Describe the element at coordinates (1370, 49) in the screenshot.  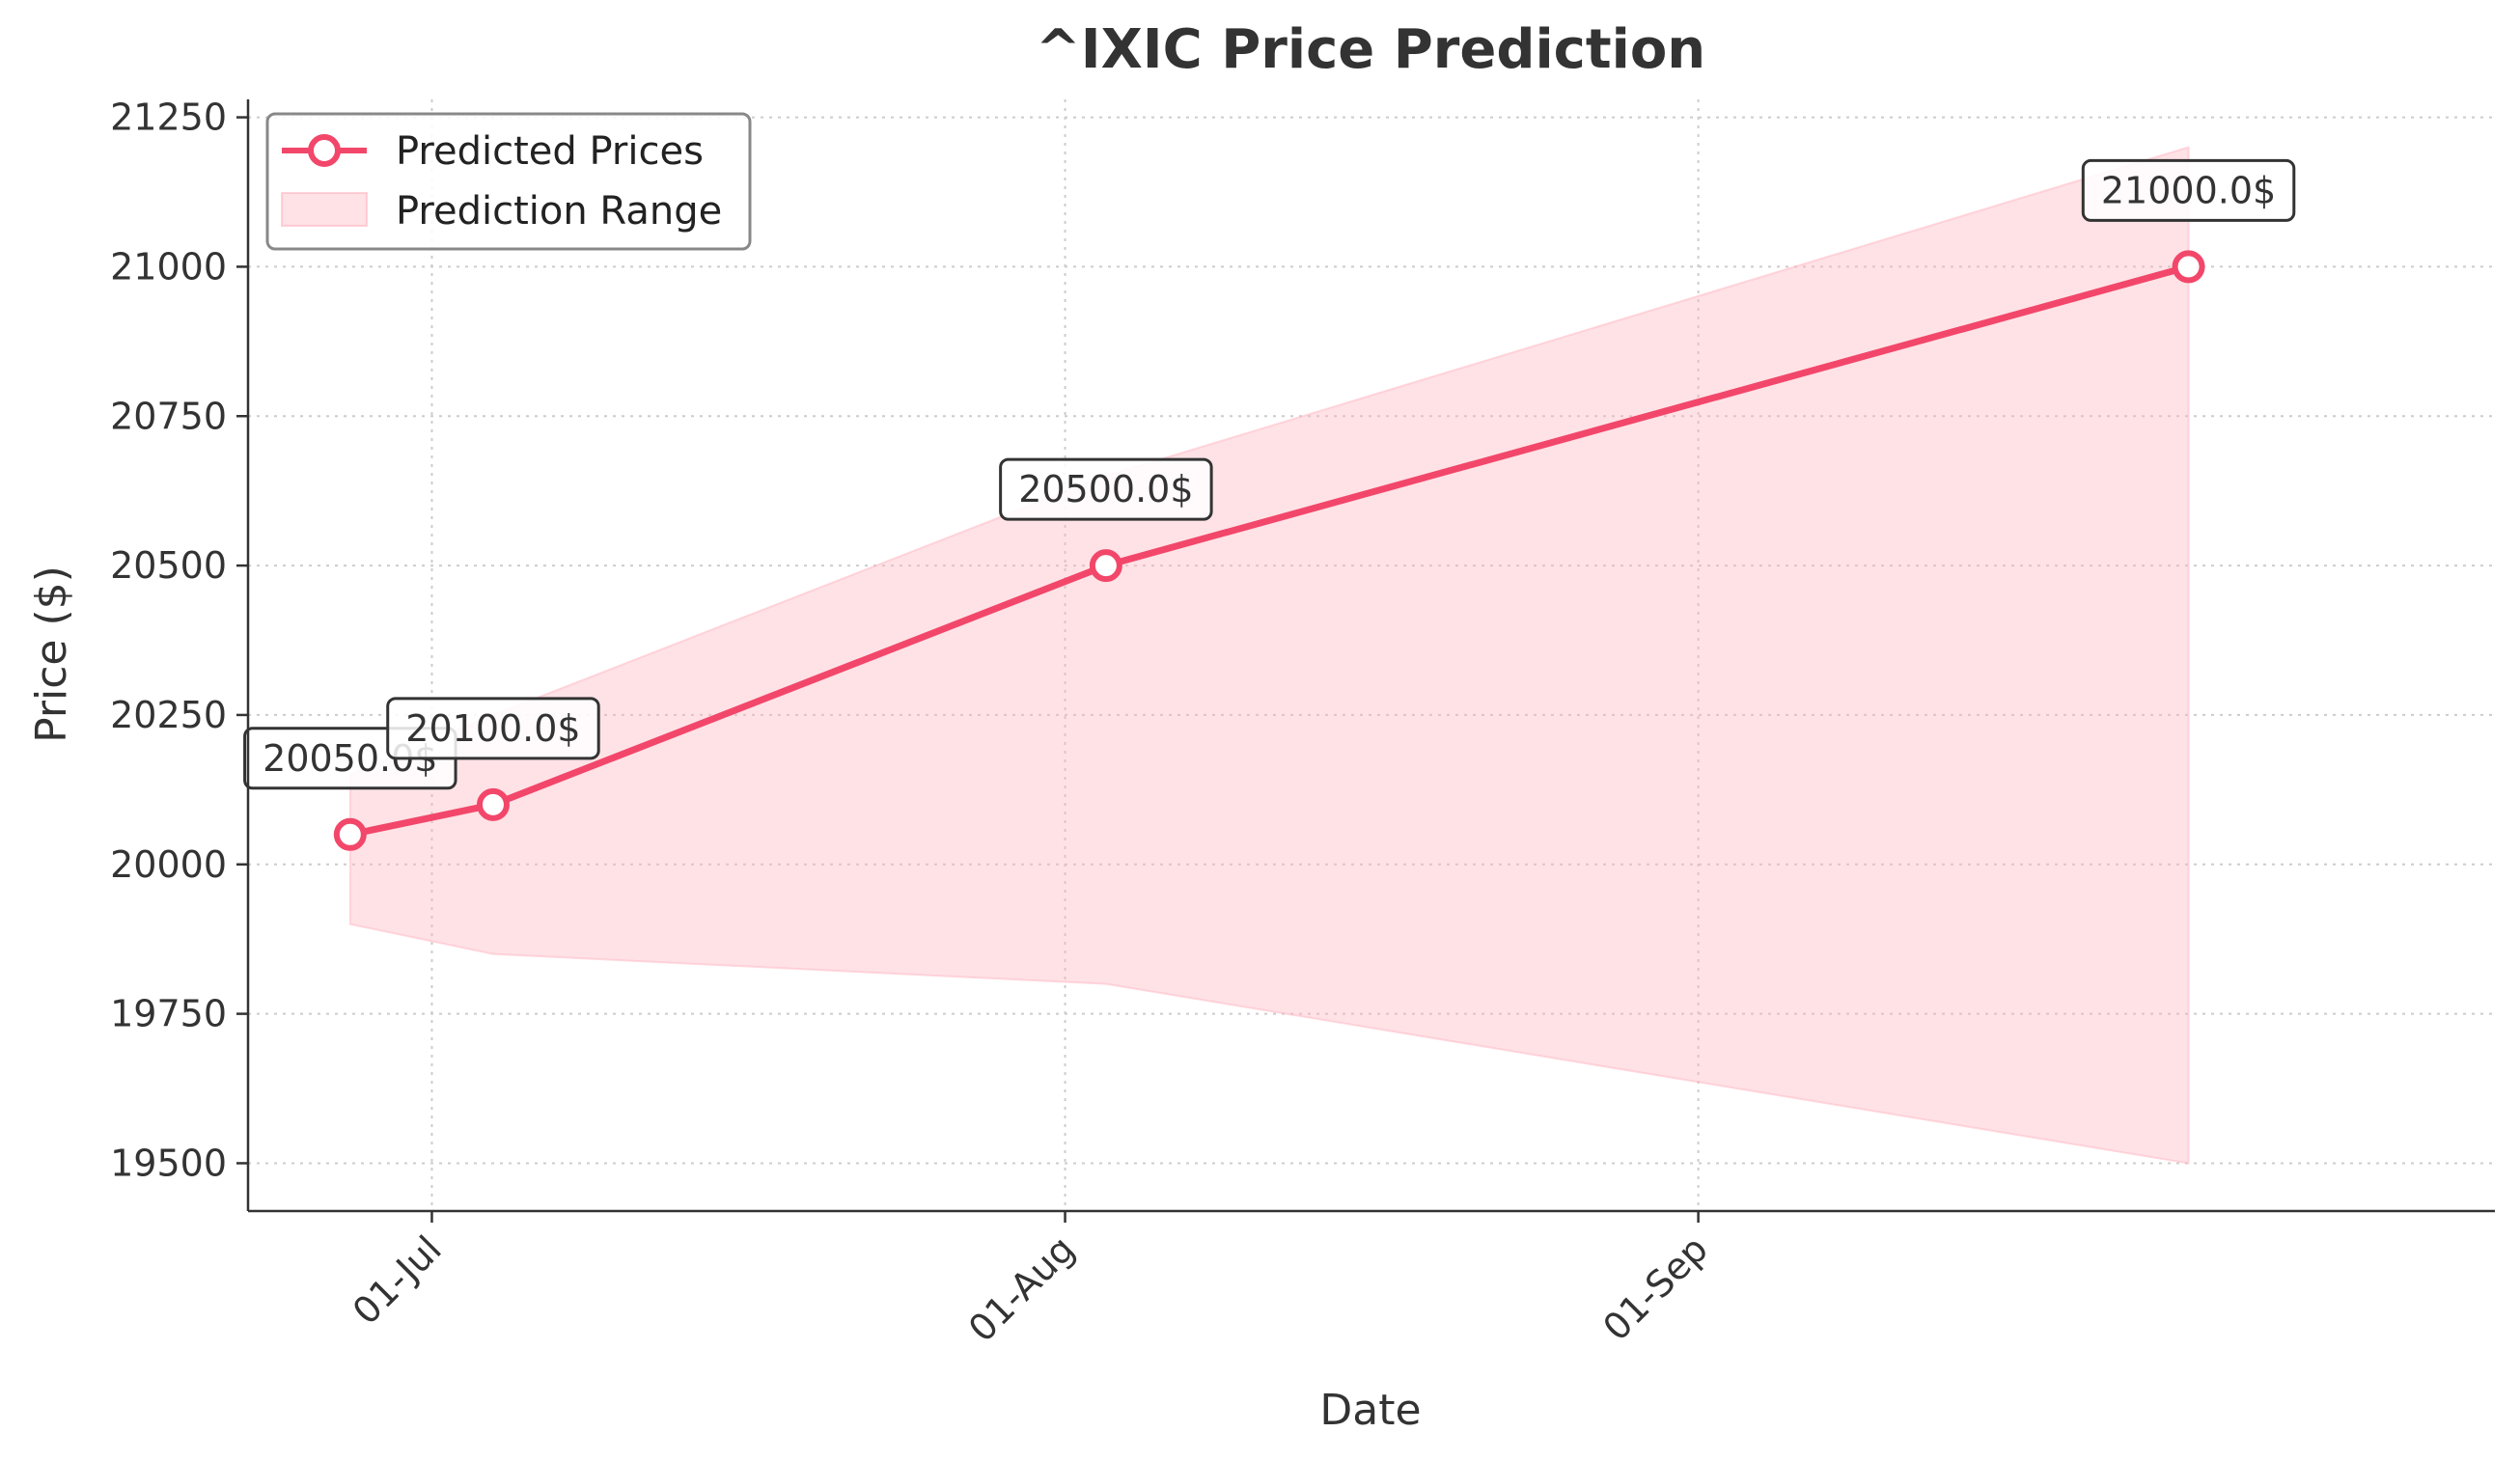
I see `chart-title: ^IXIC Price Prediction` at that location.